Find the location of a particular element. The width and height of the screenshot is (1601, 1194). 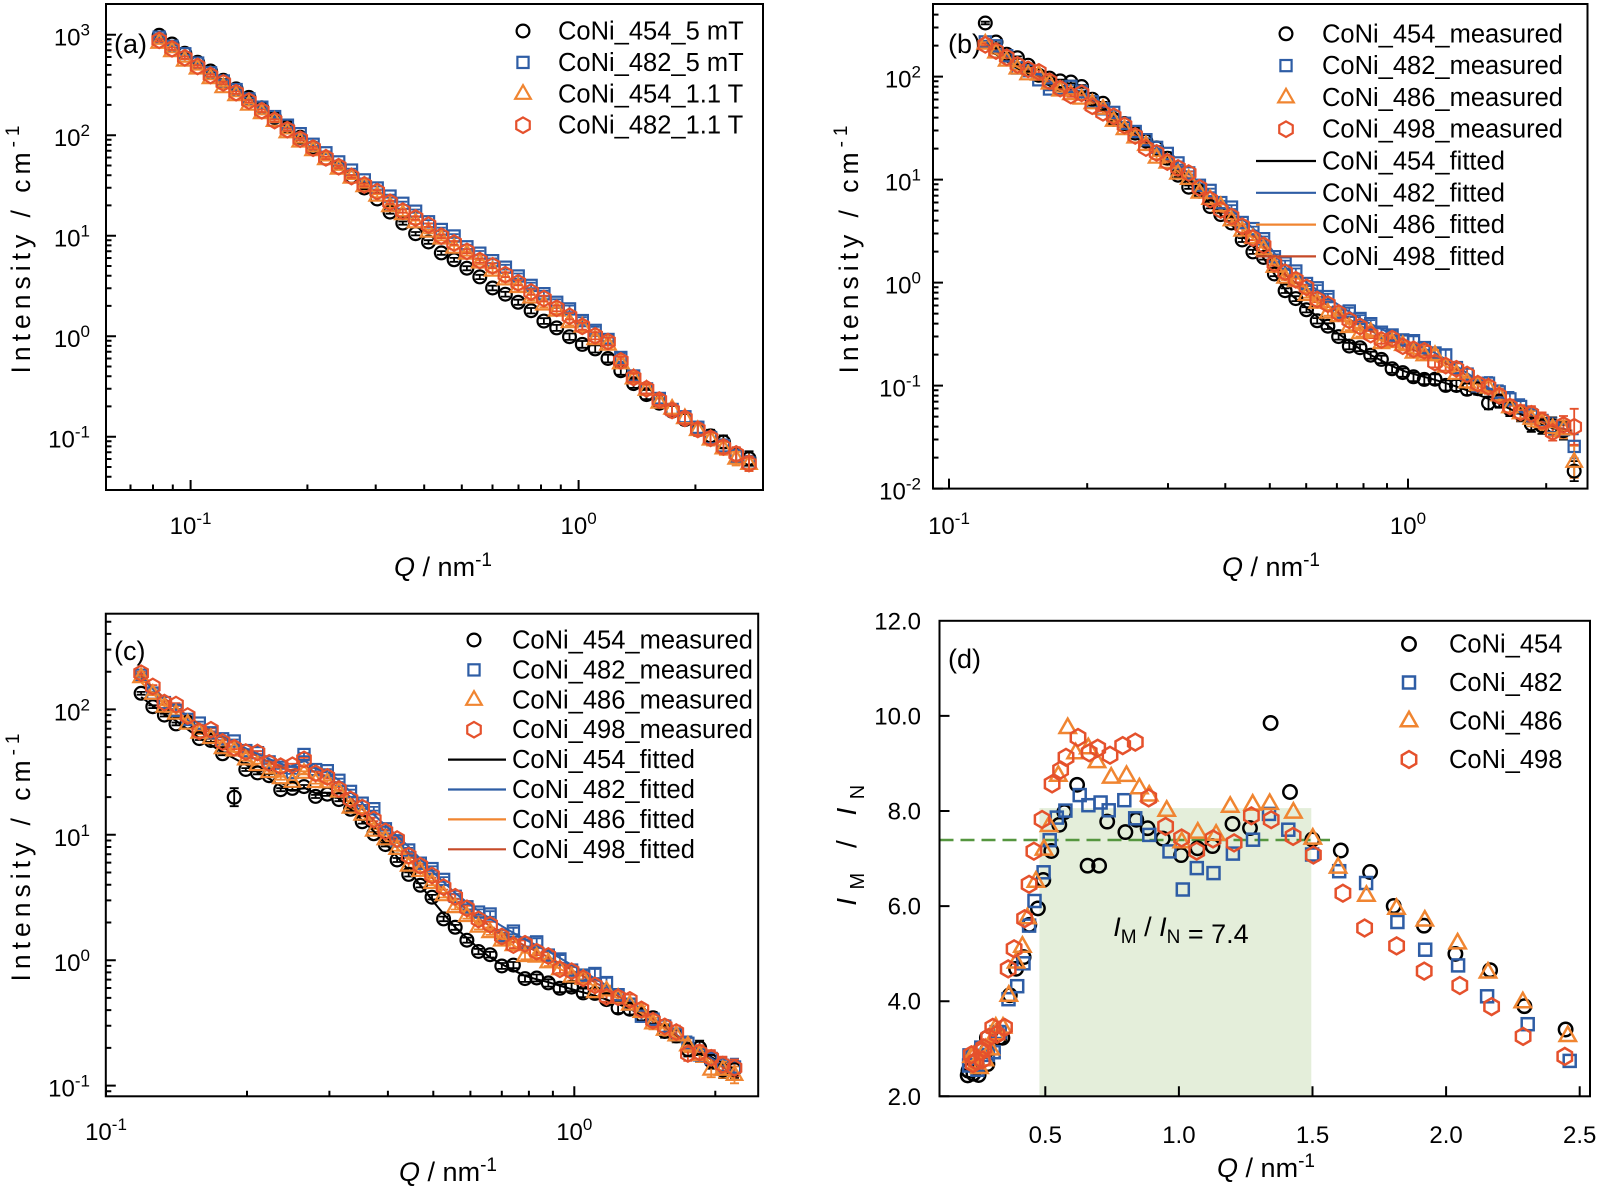

svg-text: (d) is located at coordinates (964, 659).